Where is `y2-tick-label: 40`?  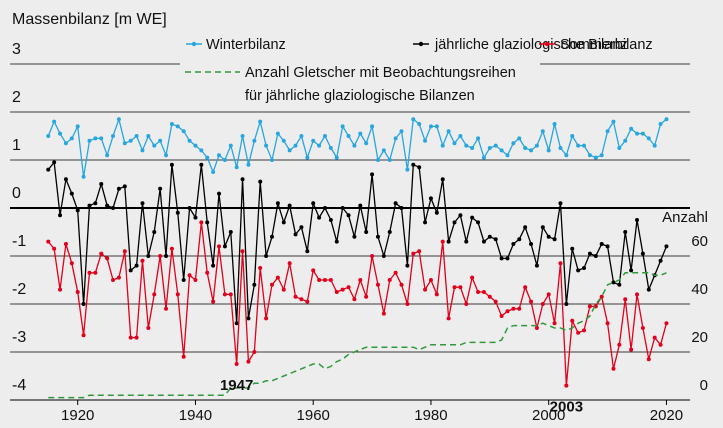
y2-tick-label: 40 is located at coordinates (699, 289).